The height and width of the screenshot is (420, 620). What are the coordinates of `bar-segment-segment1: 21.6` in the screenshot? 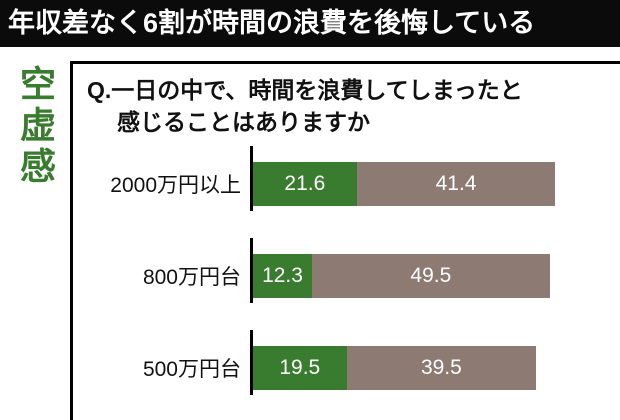 It's located at (305, 184).